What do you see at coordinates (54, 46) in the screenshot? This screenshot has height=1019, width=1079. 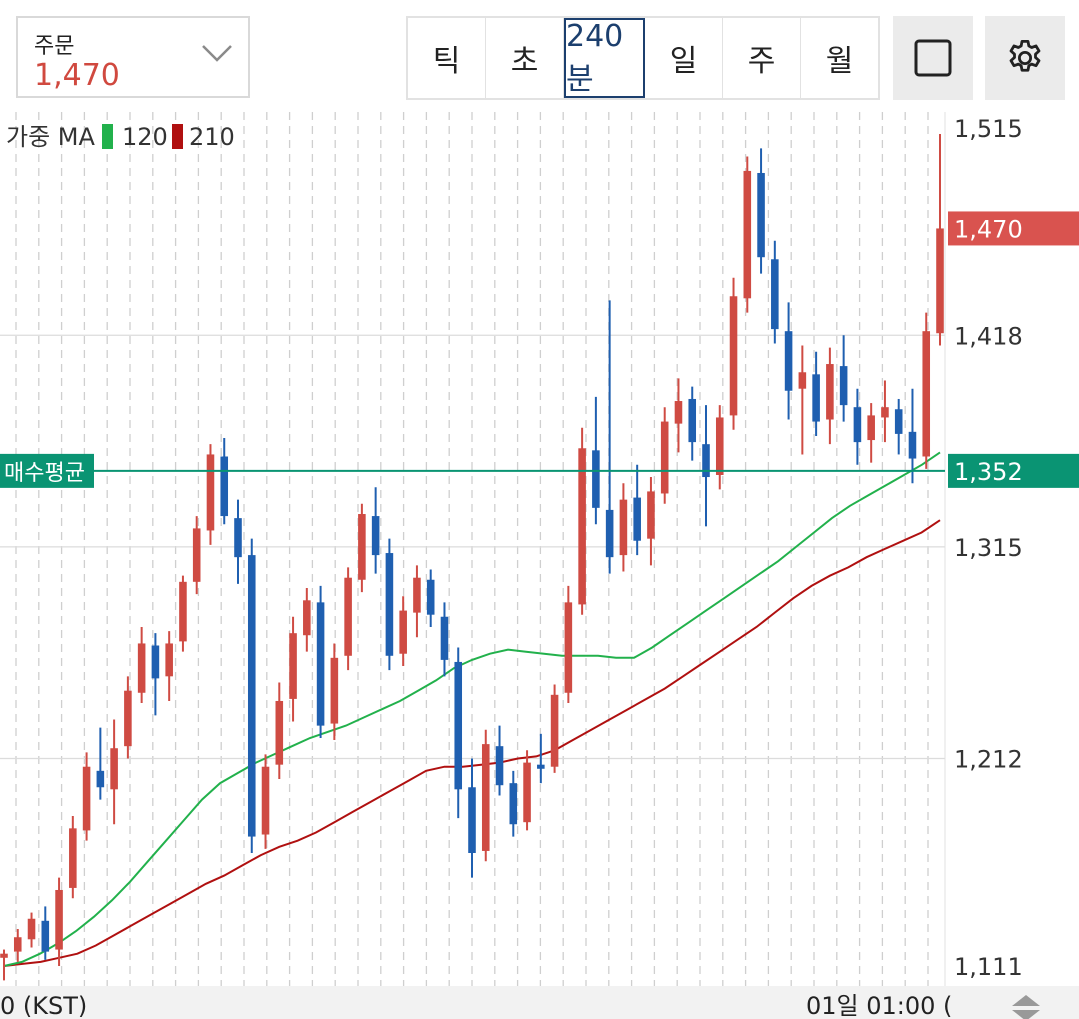 I see `order-label: 주문` at bounding box center [54, 46].